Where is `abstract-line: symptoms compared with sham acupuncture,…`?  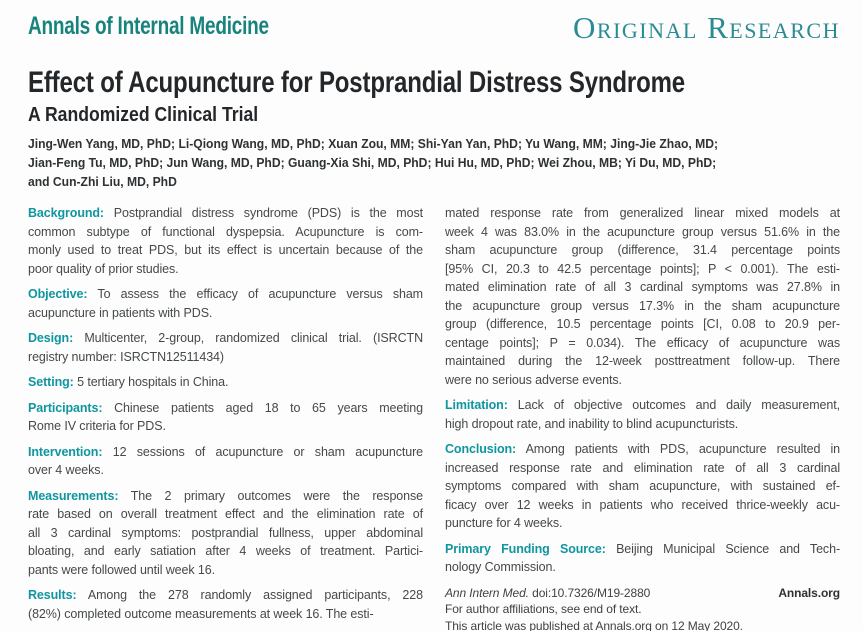 abstract-line: symptoms compared with sham acupuncture,… is located at coordinates (642, 486).